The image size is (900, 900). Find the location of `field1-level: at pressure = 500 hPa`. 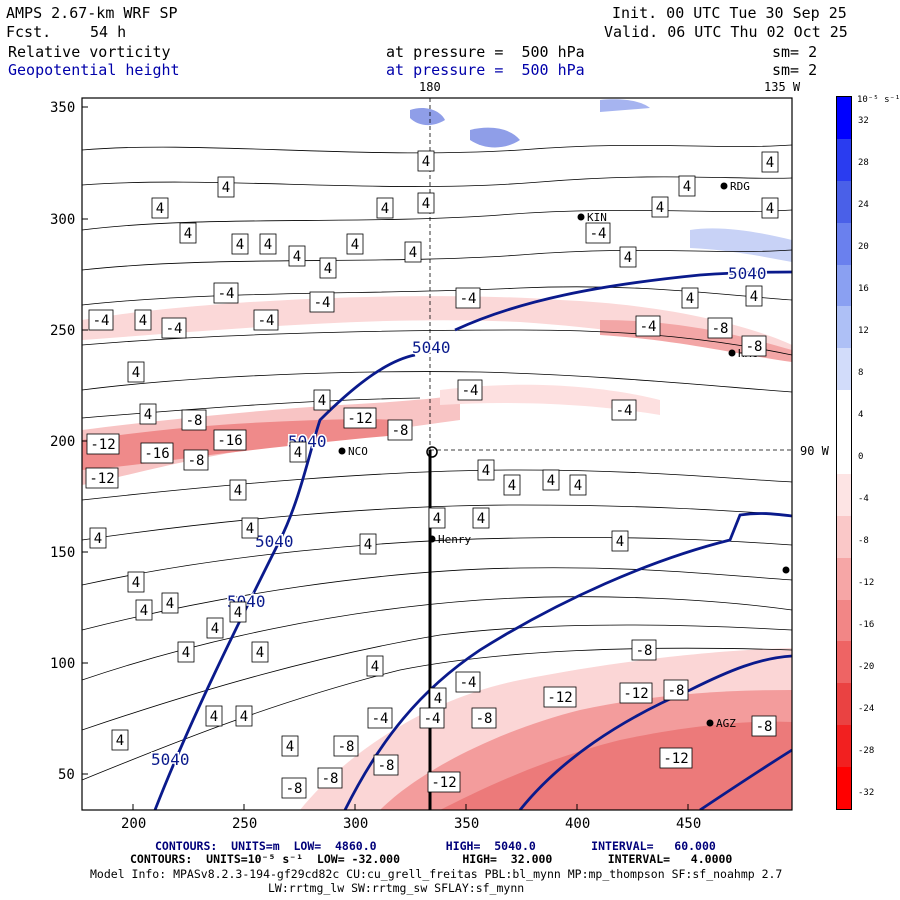

field1-level: at pressure = 500 hPa is located at coordinates (485, 52).